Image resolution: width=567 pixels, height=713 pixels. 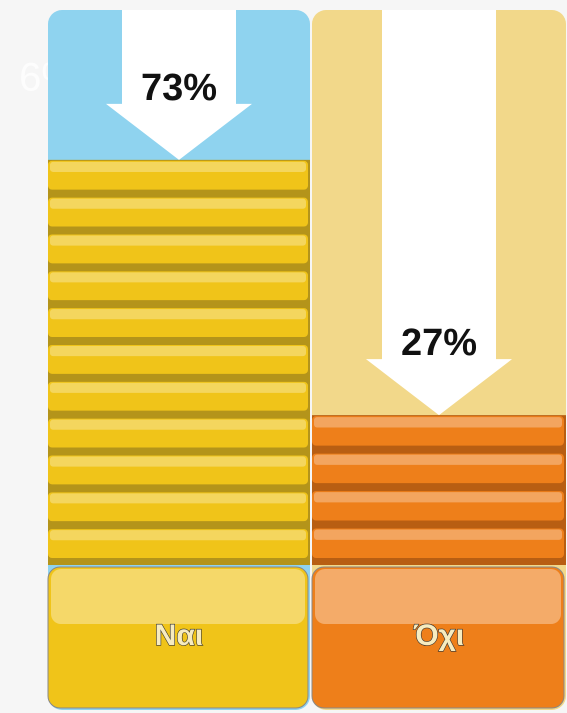 I want to click on category-label: Ναι, so click(x=179, y=635).